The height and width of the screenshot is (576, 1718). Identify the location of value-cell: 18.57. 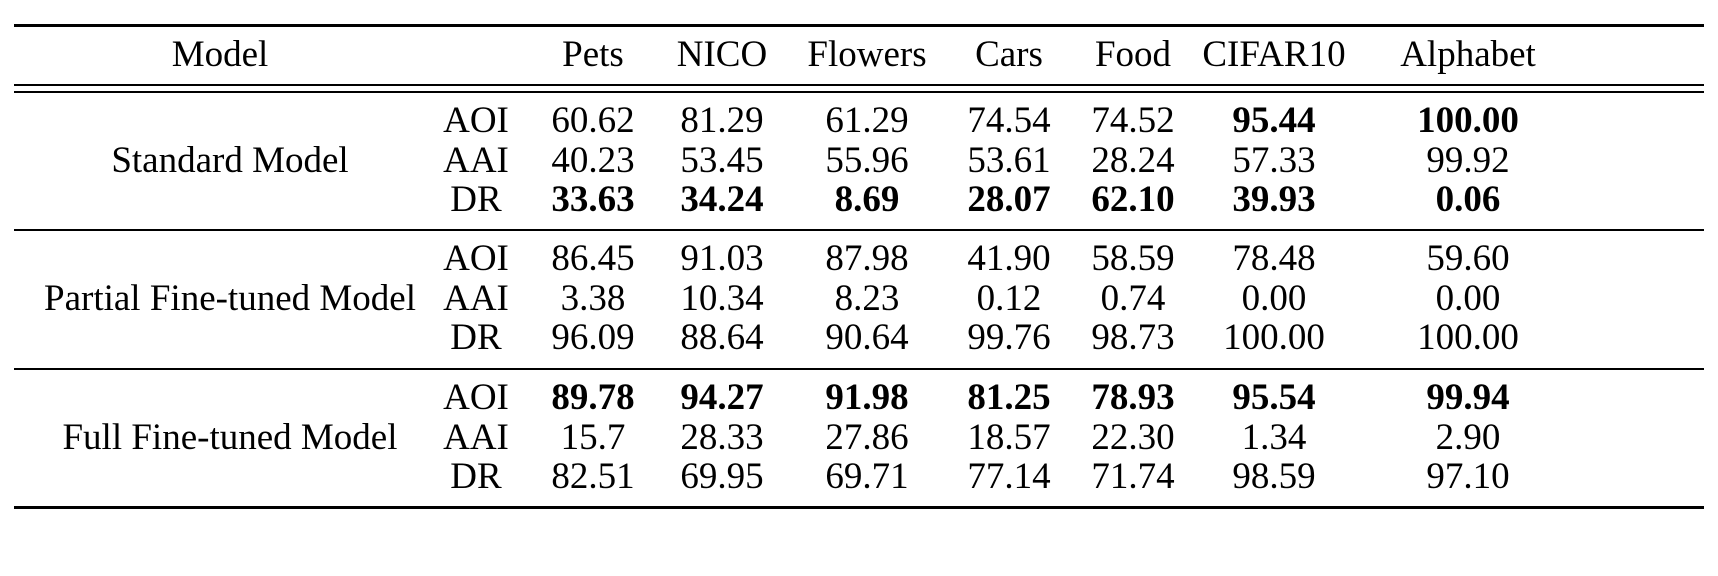
(1009, 437).